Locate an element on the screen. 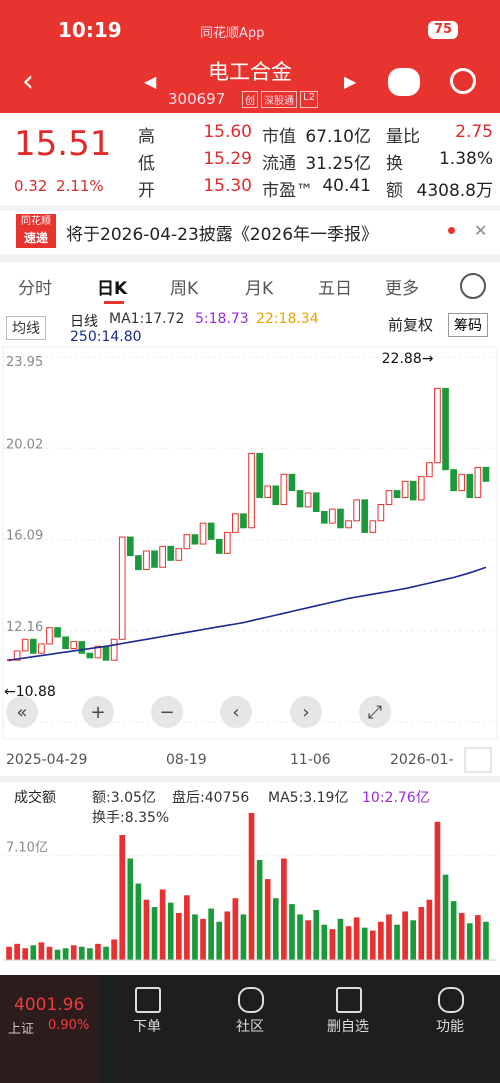 This screenshot has width=500, height=1083. stock-name: 电工合金 is located at coordinates (250, 72).